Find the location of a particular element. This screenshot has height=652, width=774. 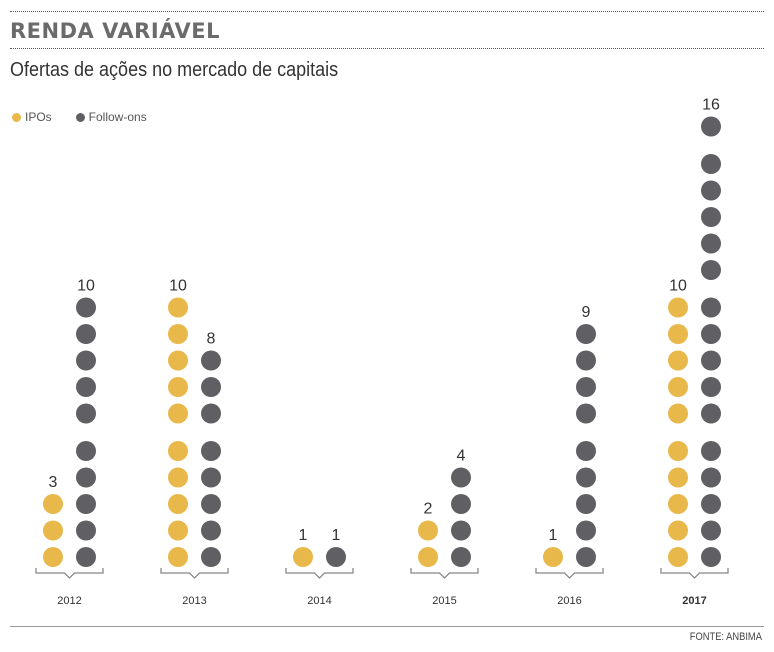

category-label: 2016 is located at coordinates (569, 601).